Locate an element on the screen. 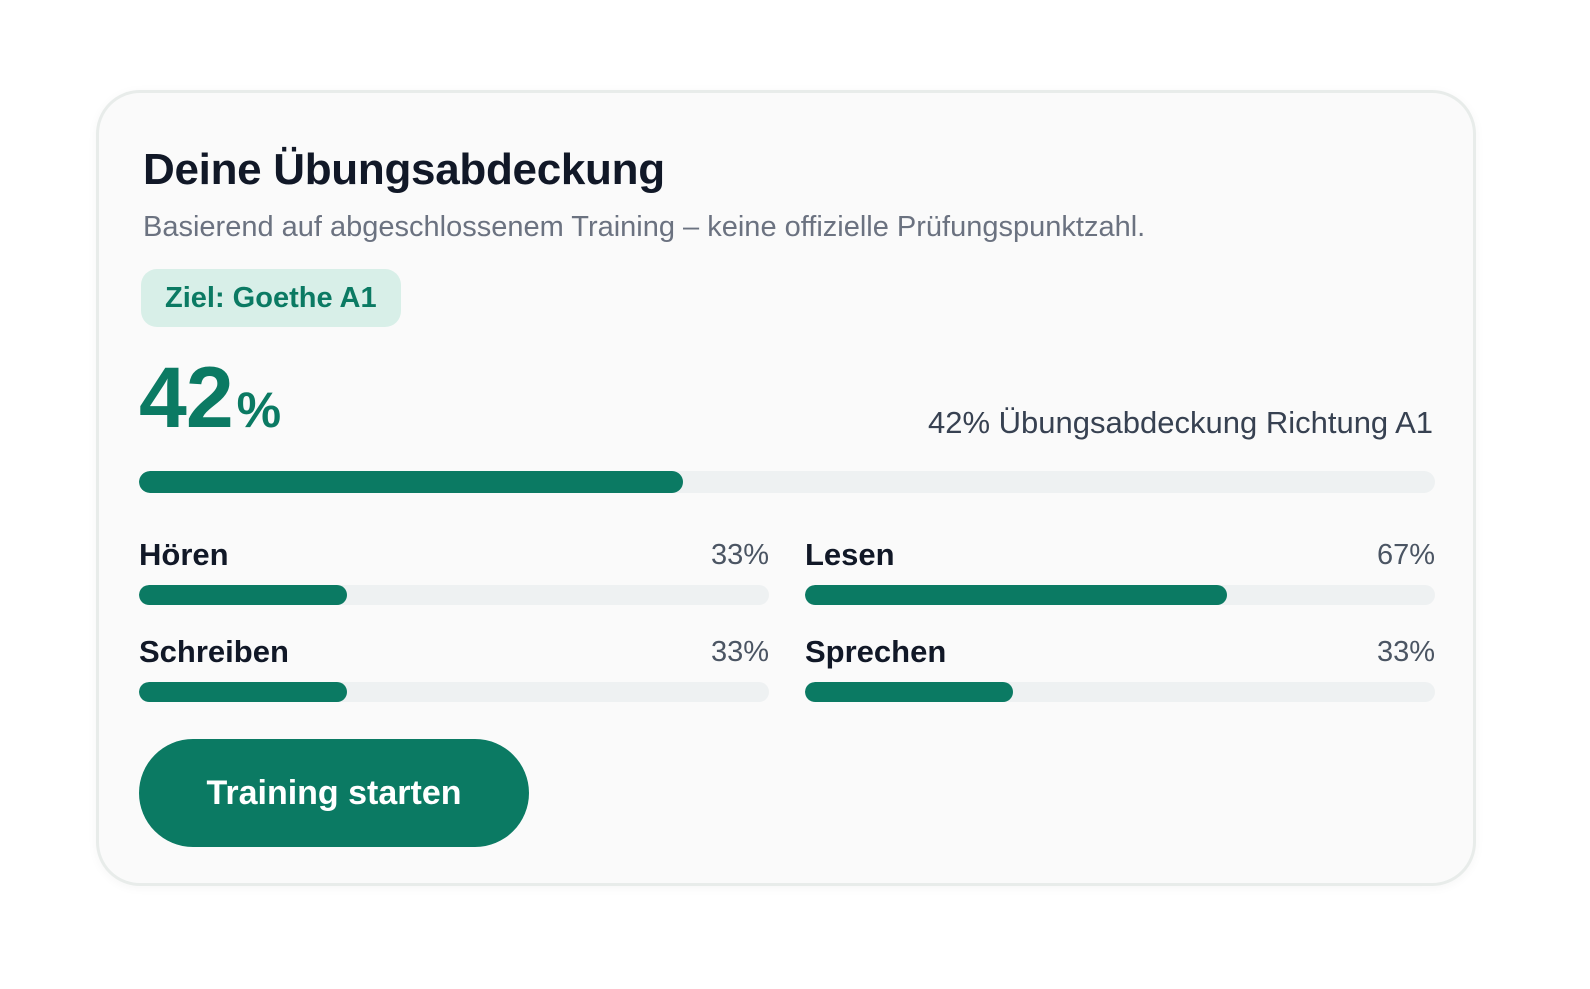  skill-name: Hören is located at coordinates (184, 554).